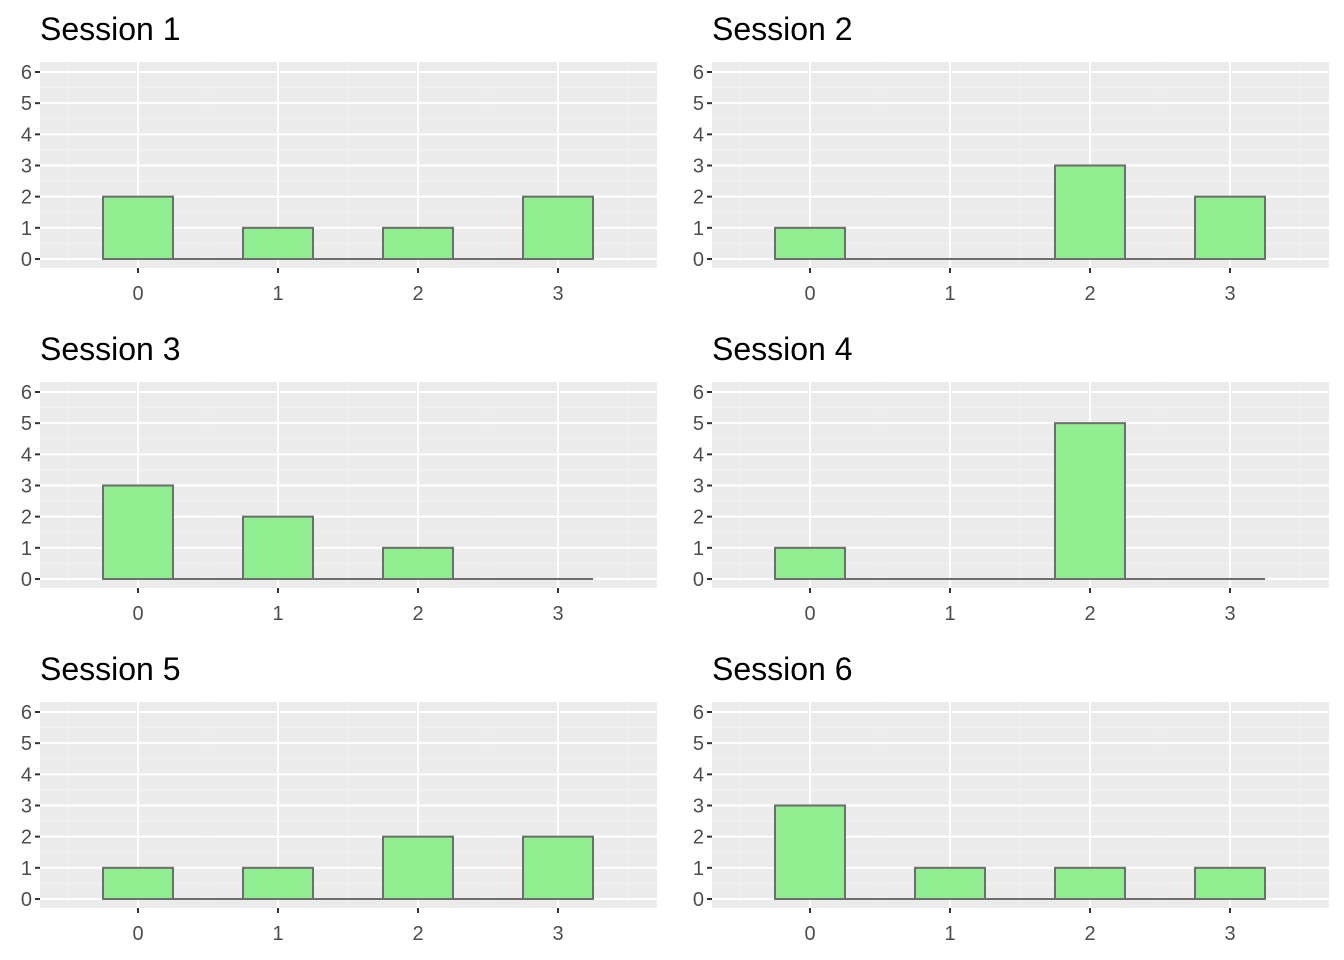 This screenshot has height=960, width=1344. What do you see at coordinates (339, 478) in the screenshot?
I see `facet-chart-svg: Session 3 0 1 2 3 4 5 6 0 1 2 3` at bounding box center [339, 478].